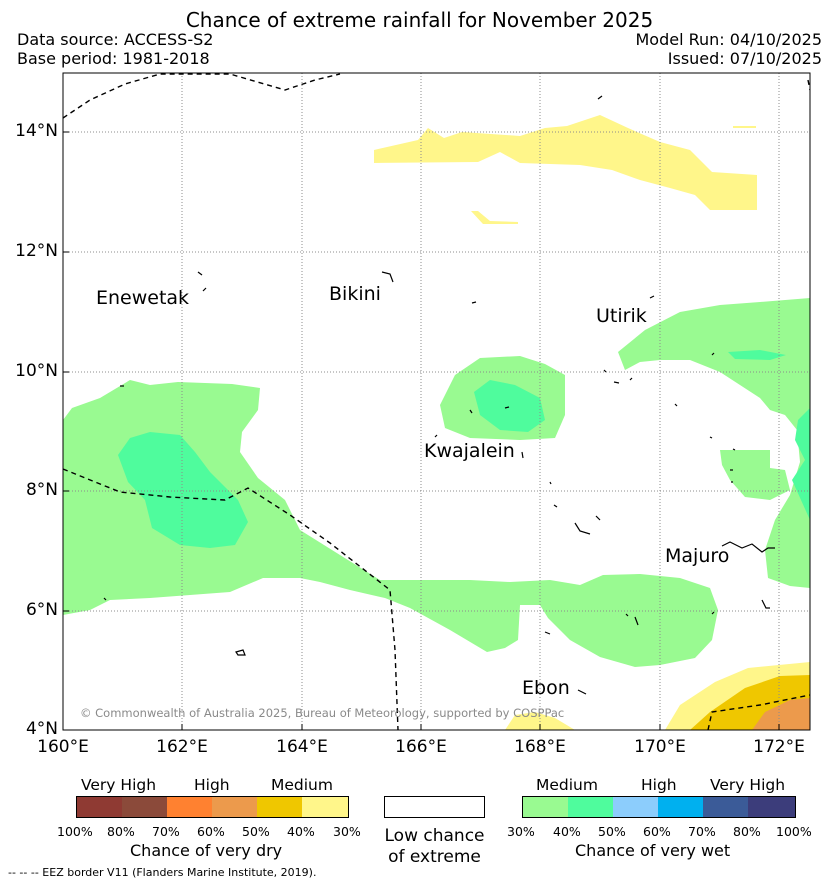 This screenshot has width=839, height=885. What do you see at coordinates (421, 747) in the screenshot?
I see `lon-label-166e: 166°E` at bounding box center [421, 747].